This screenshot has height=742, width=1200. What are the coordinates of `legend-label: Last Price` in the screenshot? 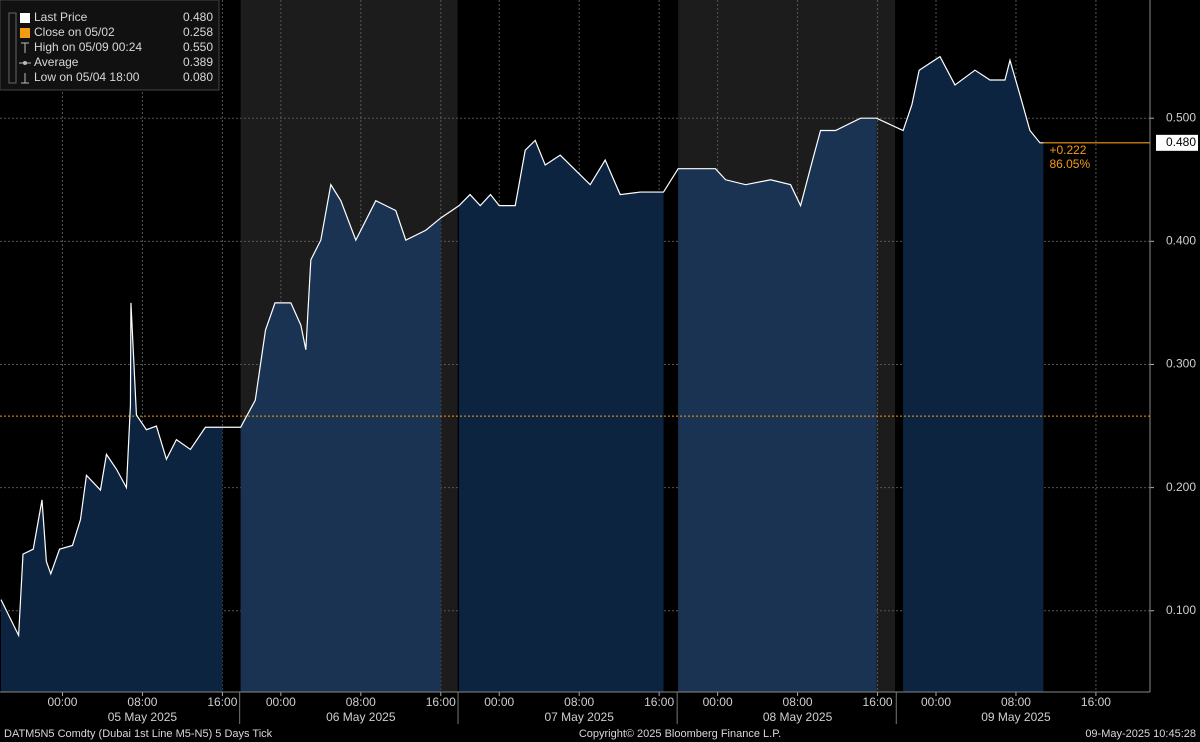 It's located at (61, 17).